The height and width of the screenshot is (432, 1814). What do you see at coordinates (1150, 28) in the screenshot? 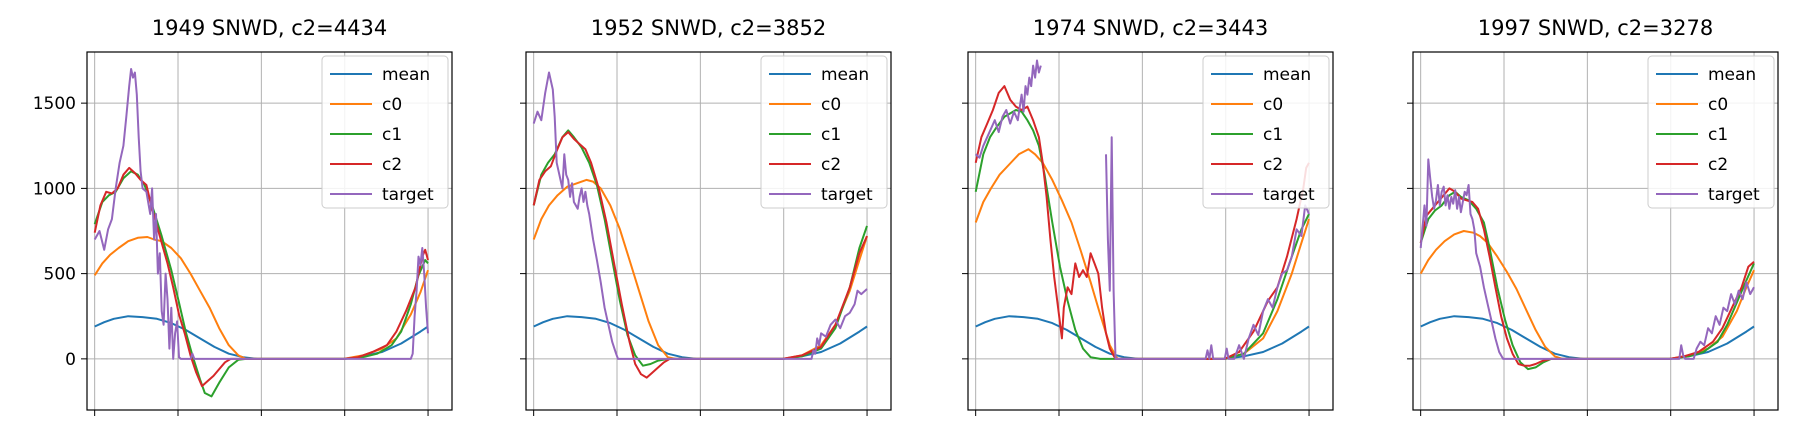
I see `chart-title: 1974 SNWD, c2=3443` at bounding box center [1150, 28].